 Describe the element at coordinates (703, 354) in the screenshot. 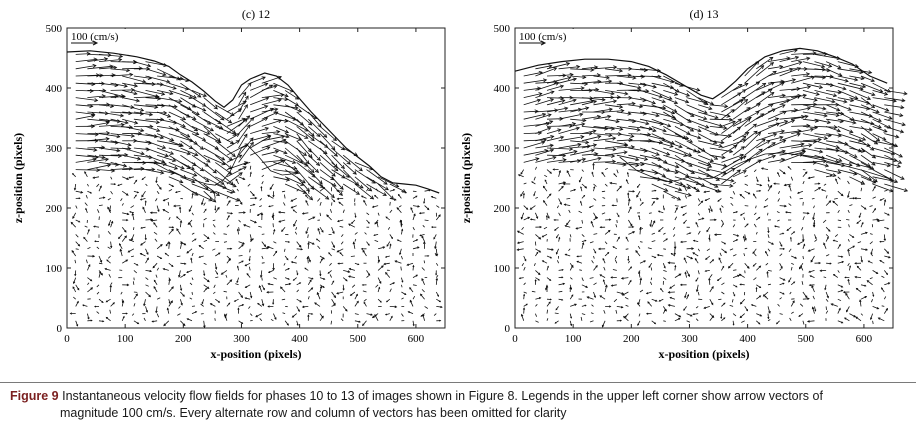

I see `x-axis-label: x-position (pixels)` at that location.